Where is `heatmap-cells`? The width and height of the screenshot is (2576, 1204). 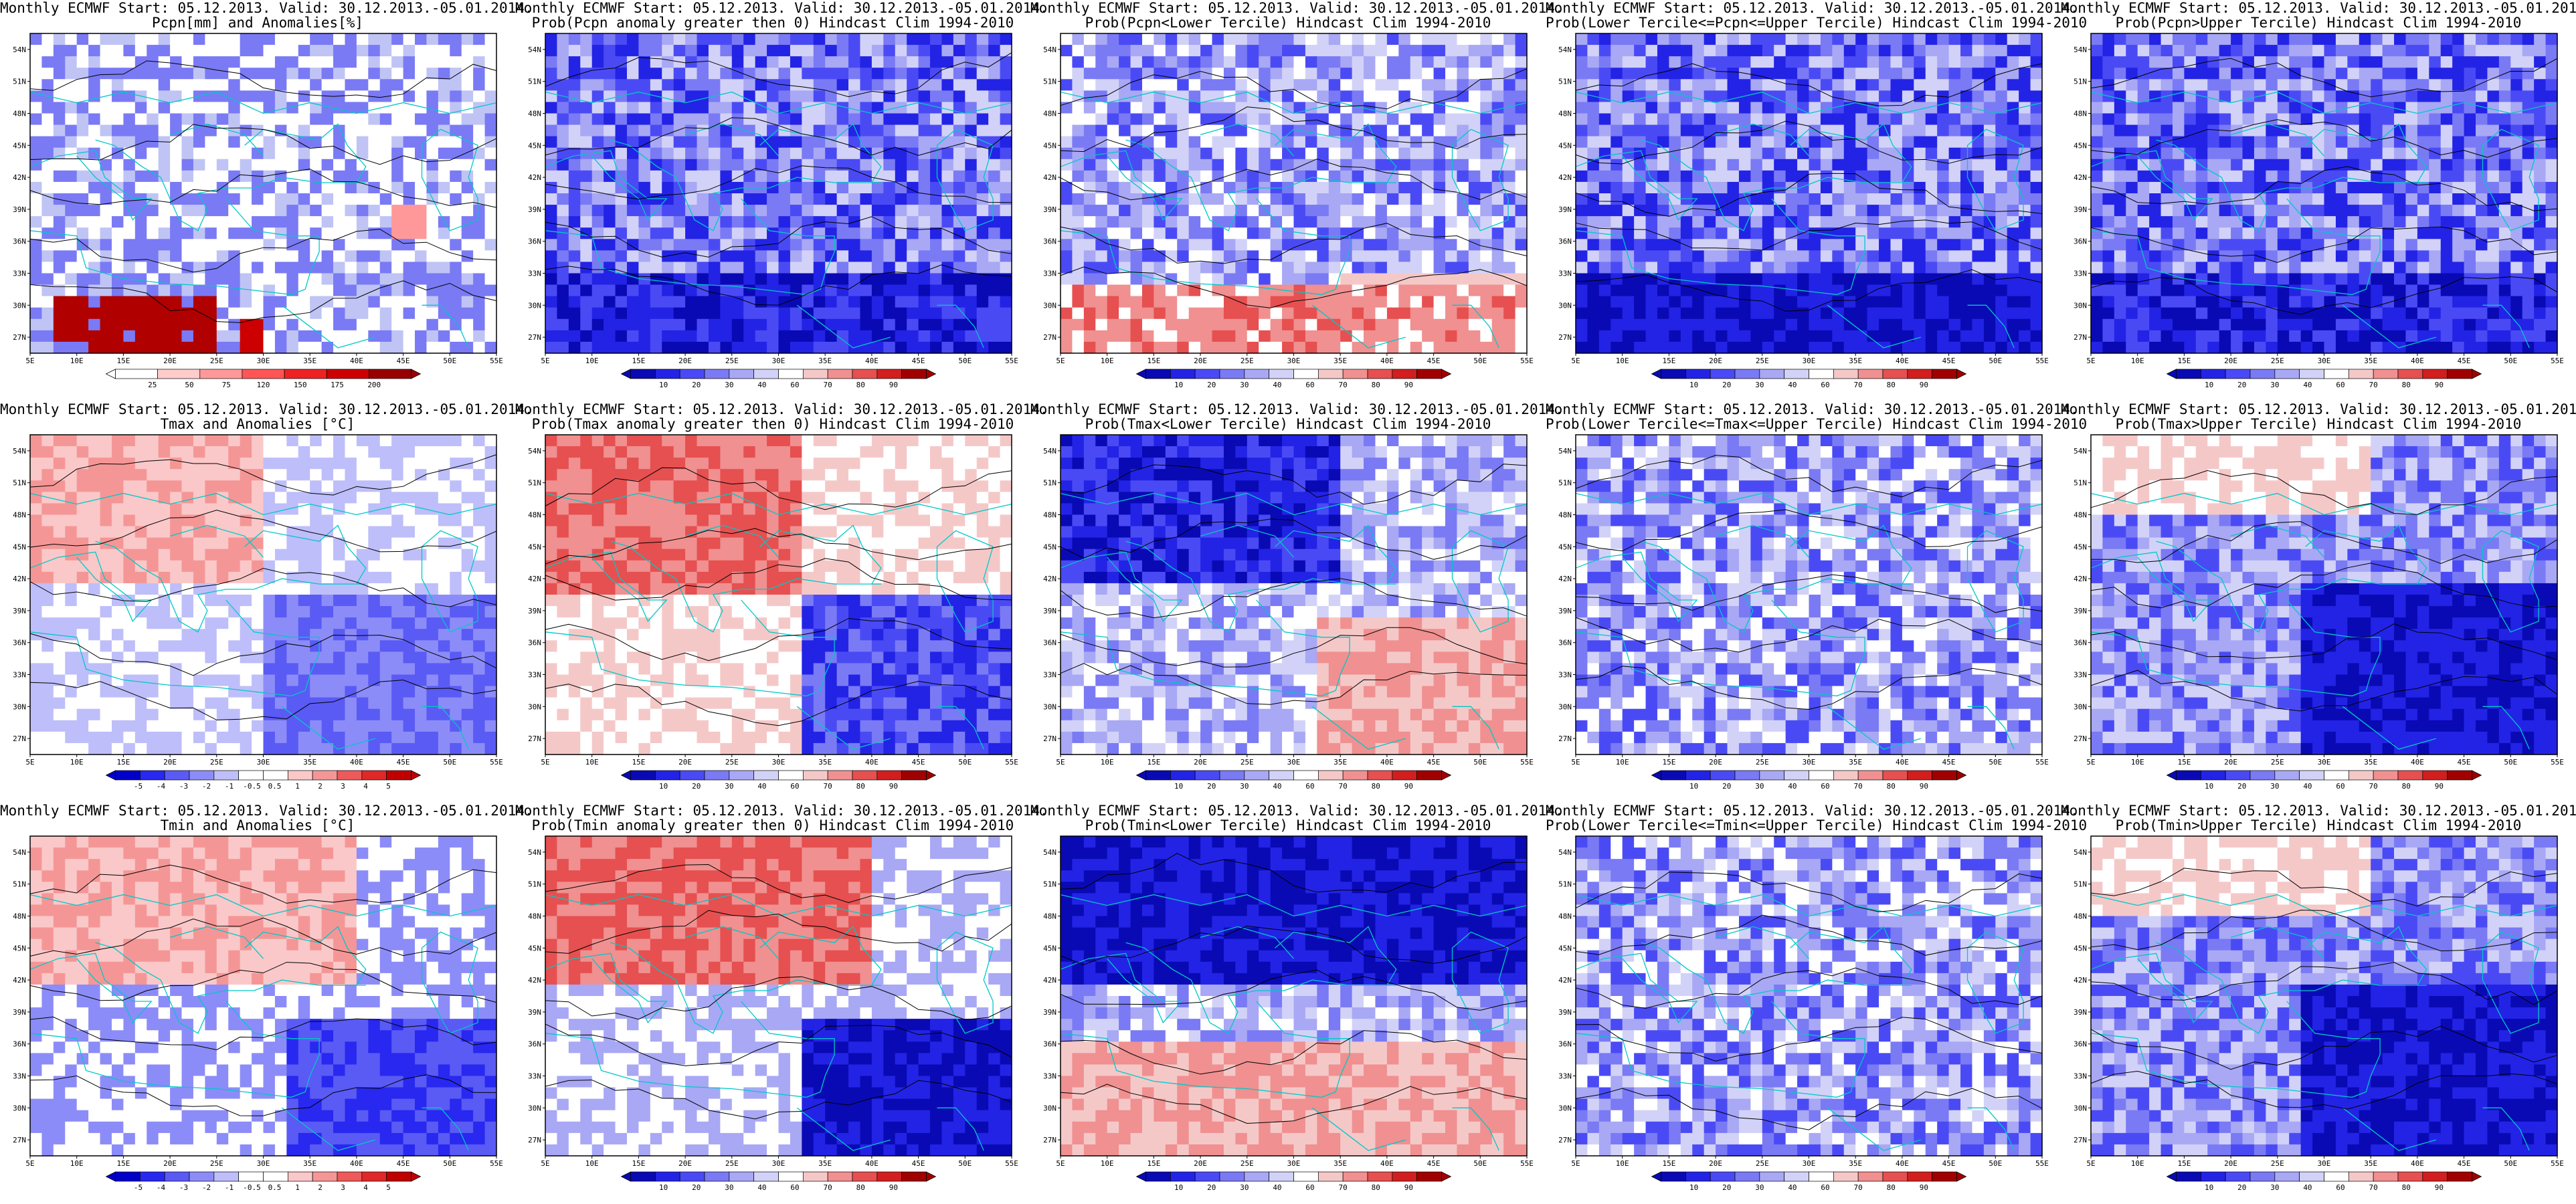 heatmap-cells is located at coordinates (1294, 193).